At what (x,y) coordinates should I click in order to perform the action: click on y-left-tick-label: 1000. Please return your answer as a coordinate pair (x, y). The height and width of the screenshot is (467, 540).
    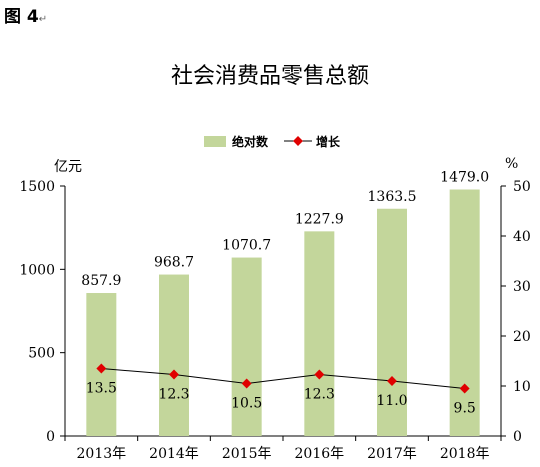
    Looking at the image, I should click on (37, 270).